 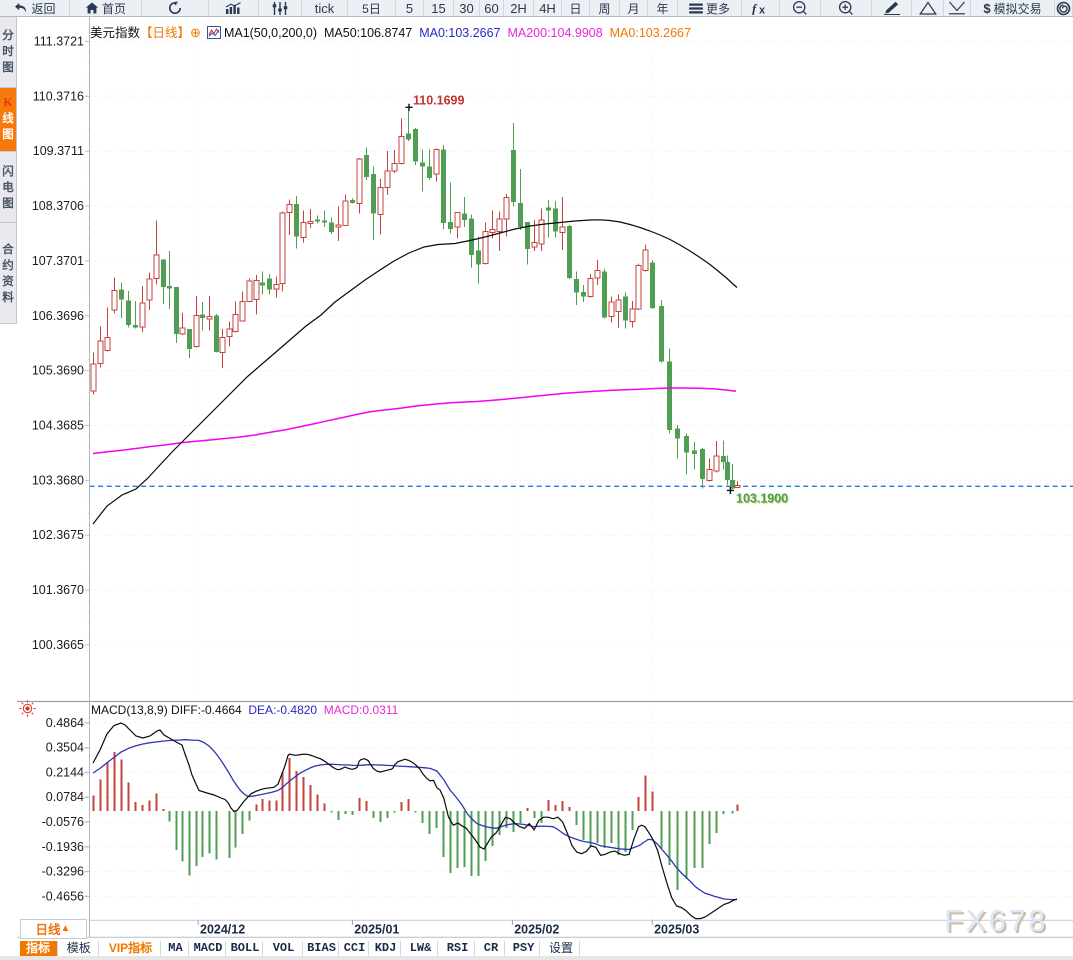 What do you see at coordinates (58, 261) in the screenshot?
I see `svg-text: 107.3701` at bounding box center [58, 261].